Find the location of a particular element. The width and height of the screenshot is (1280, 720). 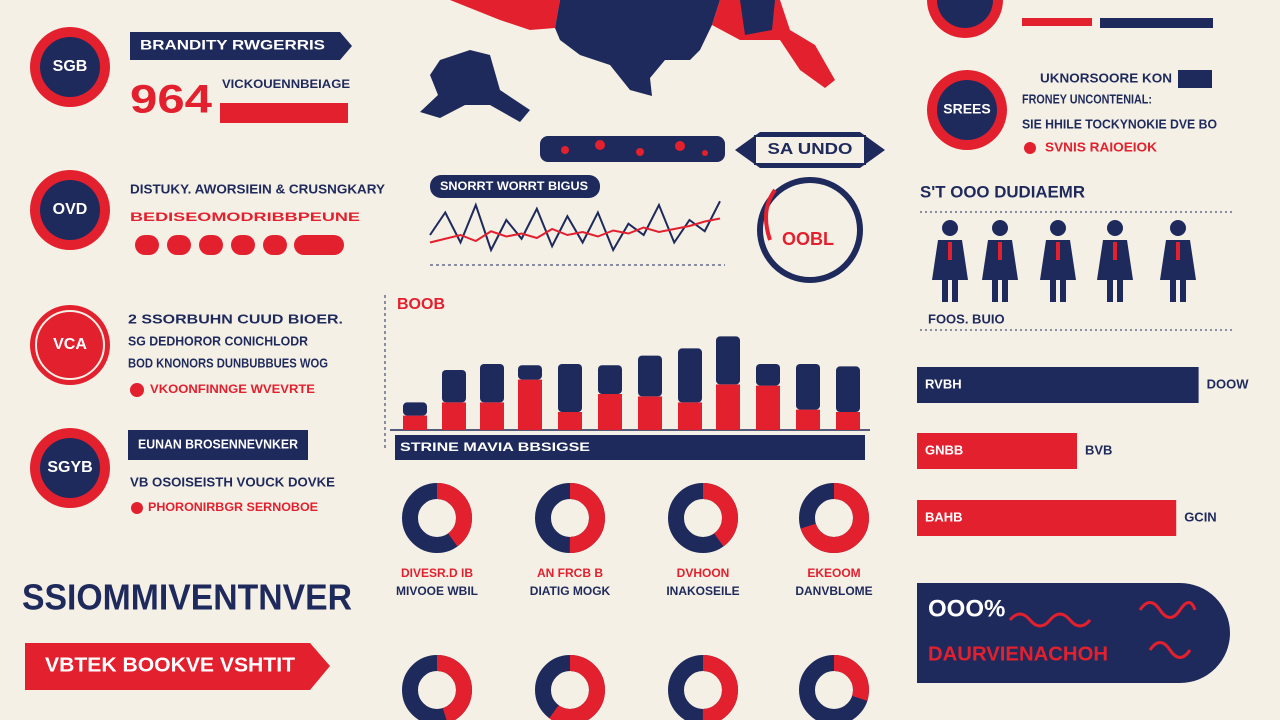

donut-label: INAKOSEILE is located at coordinates (702, 591).